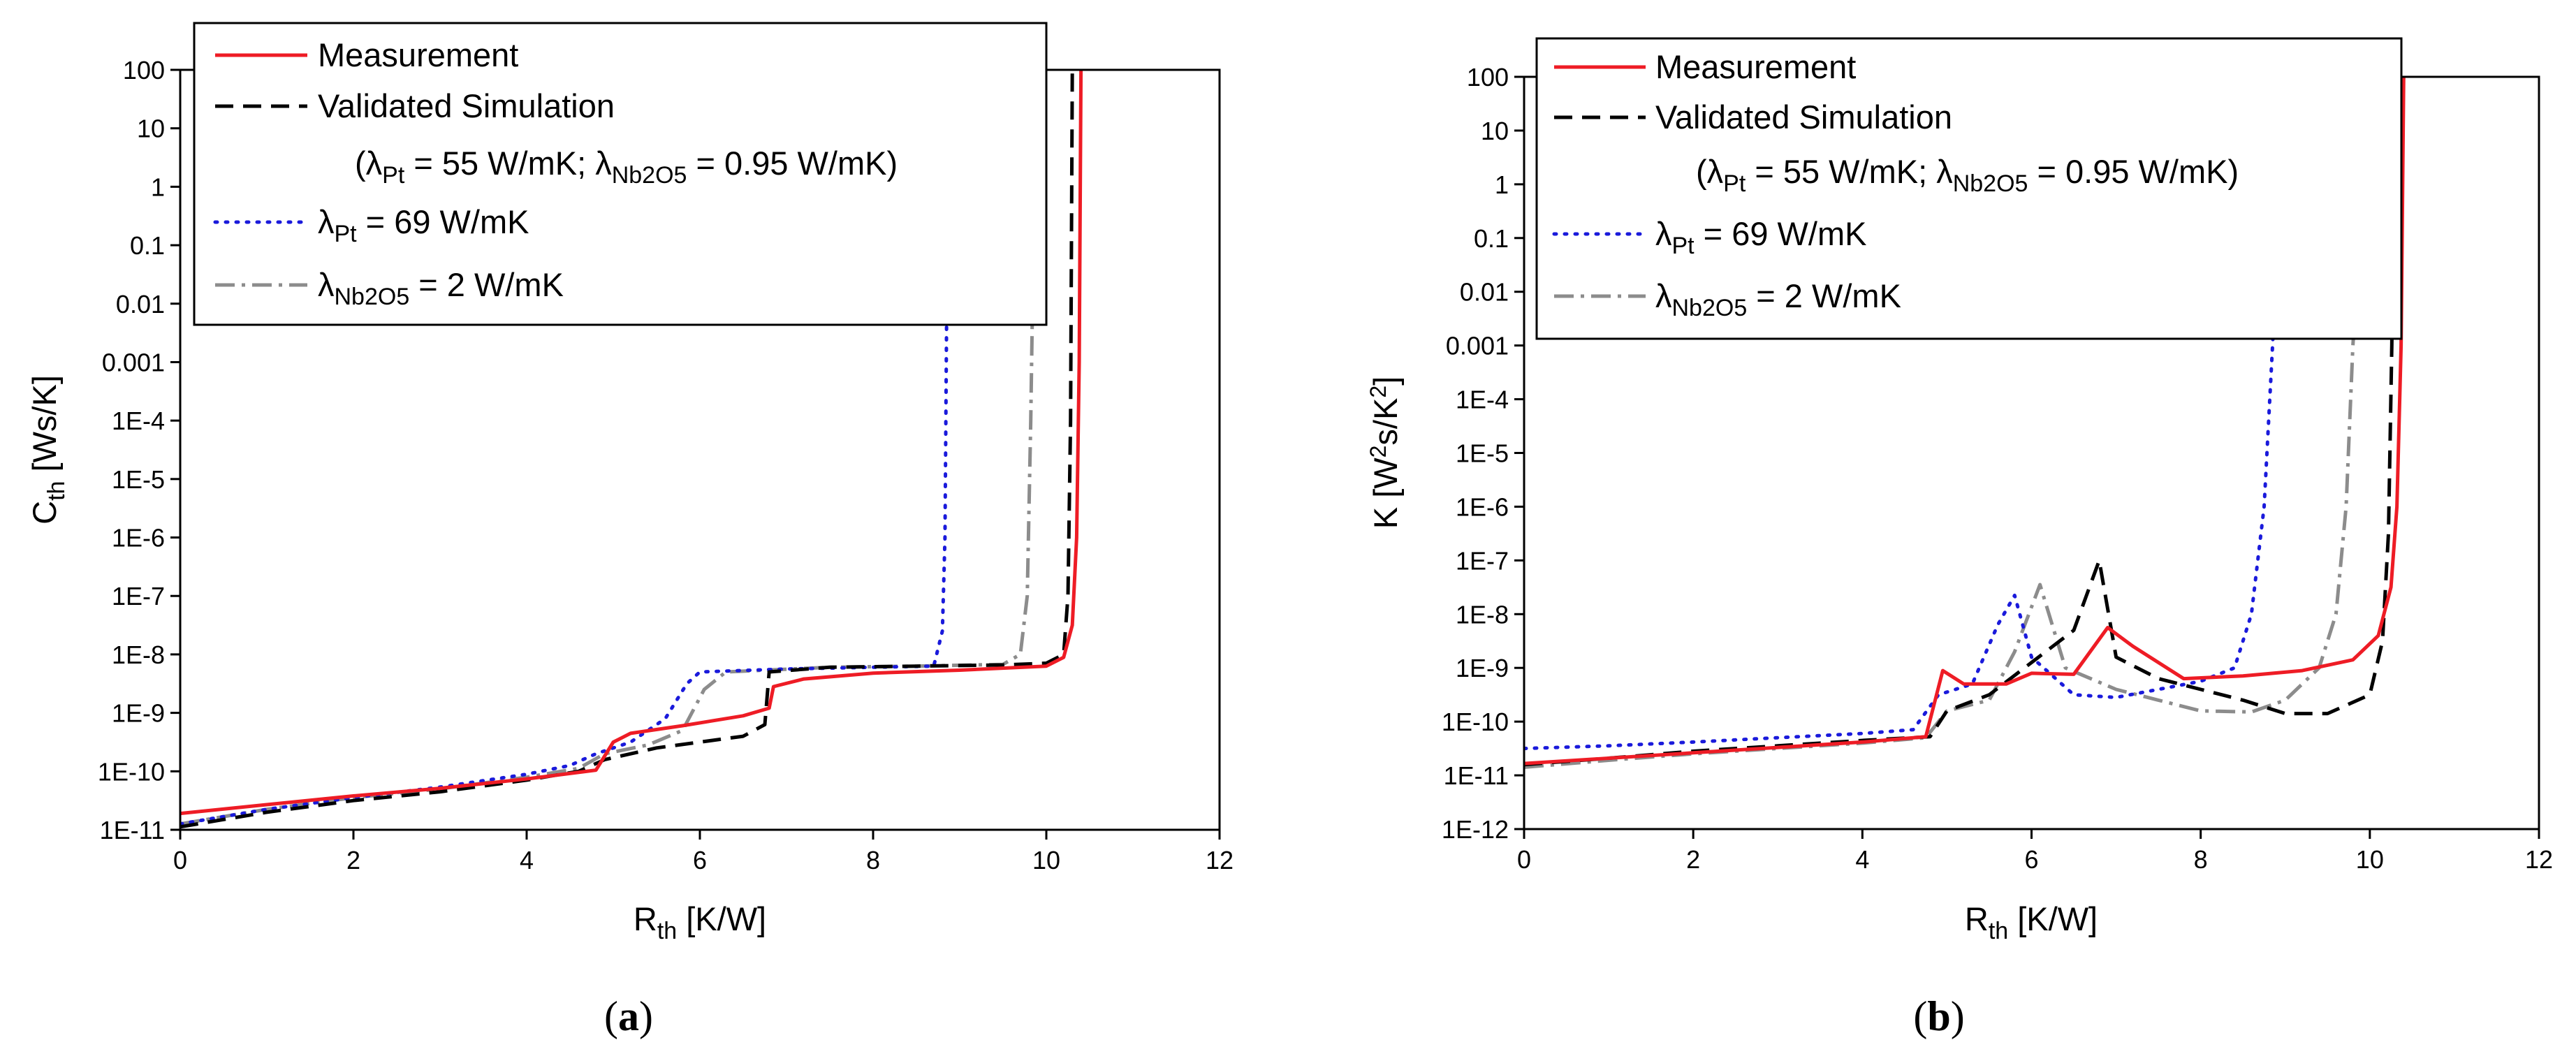  Describe the element at coordinates (564, 564) in the screenshot. I see `chart-a-series-pt69` at that location.